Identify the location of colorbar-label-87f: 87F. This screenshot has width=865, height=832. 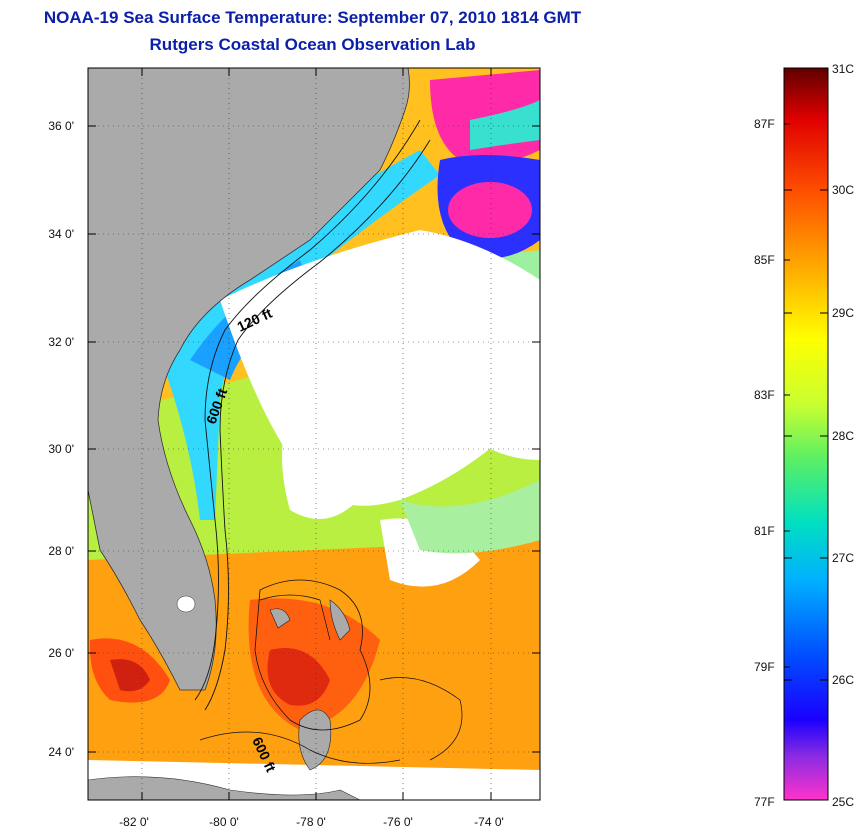
(764, 124).